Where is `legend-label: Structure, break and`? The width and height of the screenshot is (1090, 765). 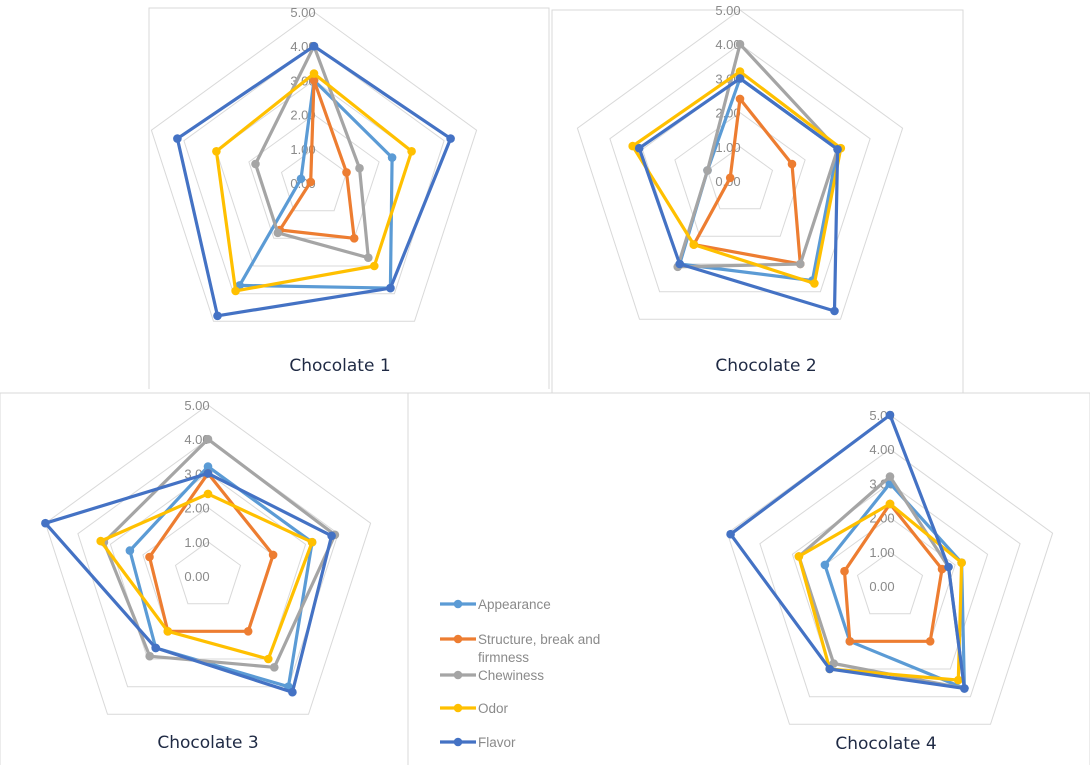 legend-label: Structure, break and is located at coordinates (539, 639).